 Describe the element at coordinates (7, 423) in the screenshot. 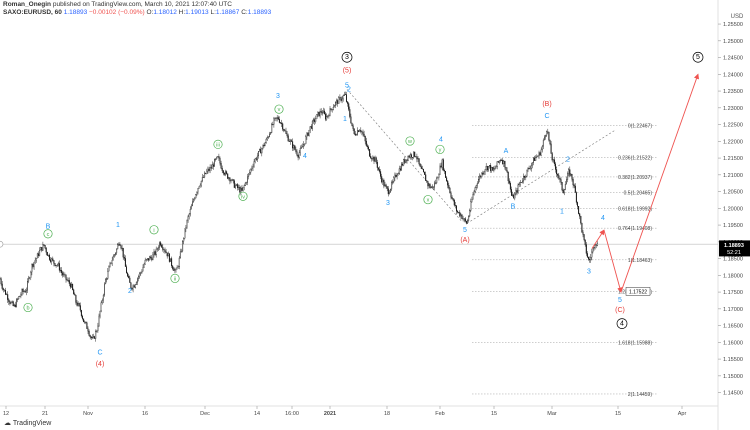

I see `tradingview-icon: ☁` at that location.